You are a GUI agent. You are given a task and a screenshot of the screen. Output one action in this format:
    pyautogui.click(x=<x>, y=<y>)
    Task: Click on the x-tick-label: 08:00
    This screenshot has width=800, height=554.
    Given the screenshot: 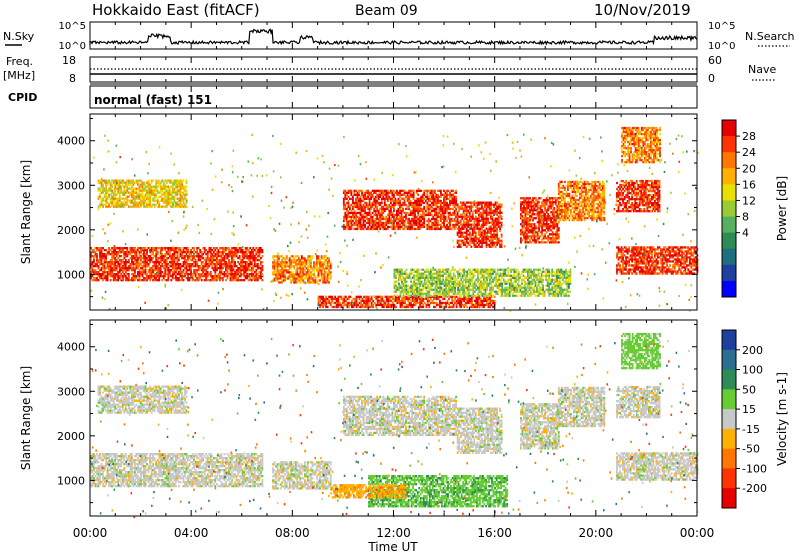 What is the action you would take?
    pyautogui.click(x=292, y=533)
    